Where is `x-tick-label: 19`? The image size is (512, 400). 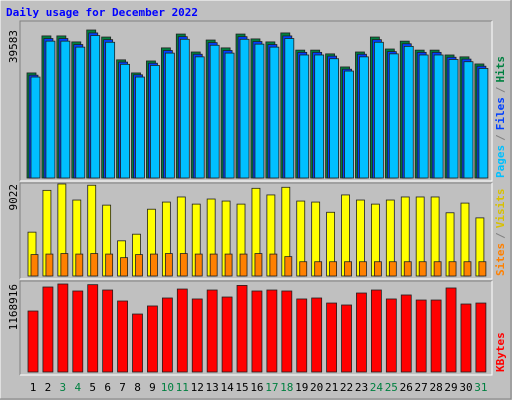
x-tick-label: 19 is located at coordinates (301, 387).